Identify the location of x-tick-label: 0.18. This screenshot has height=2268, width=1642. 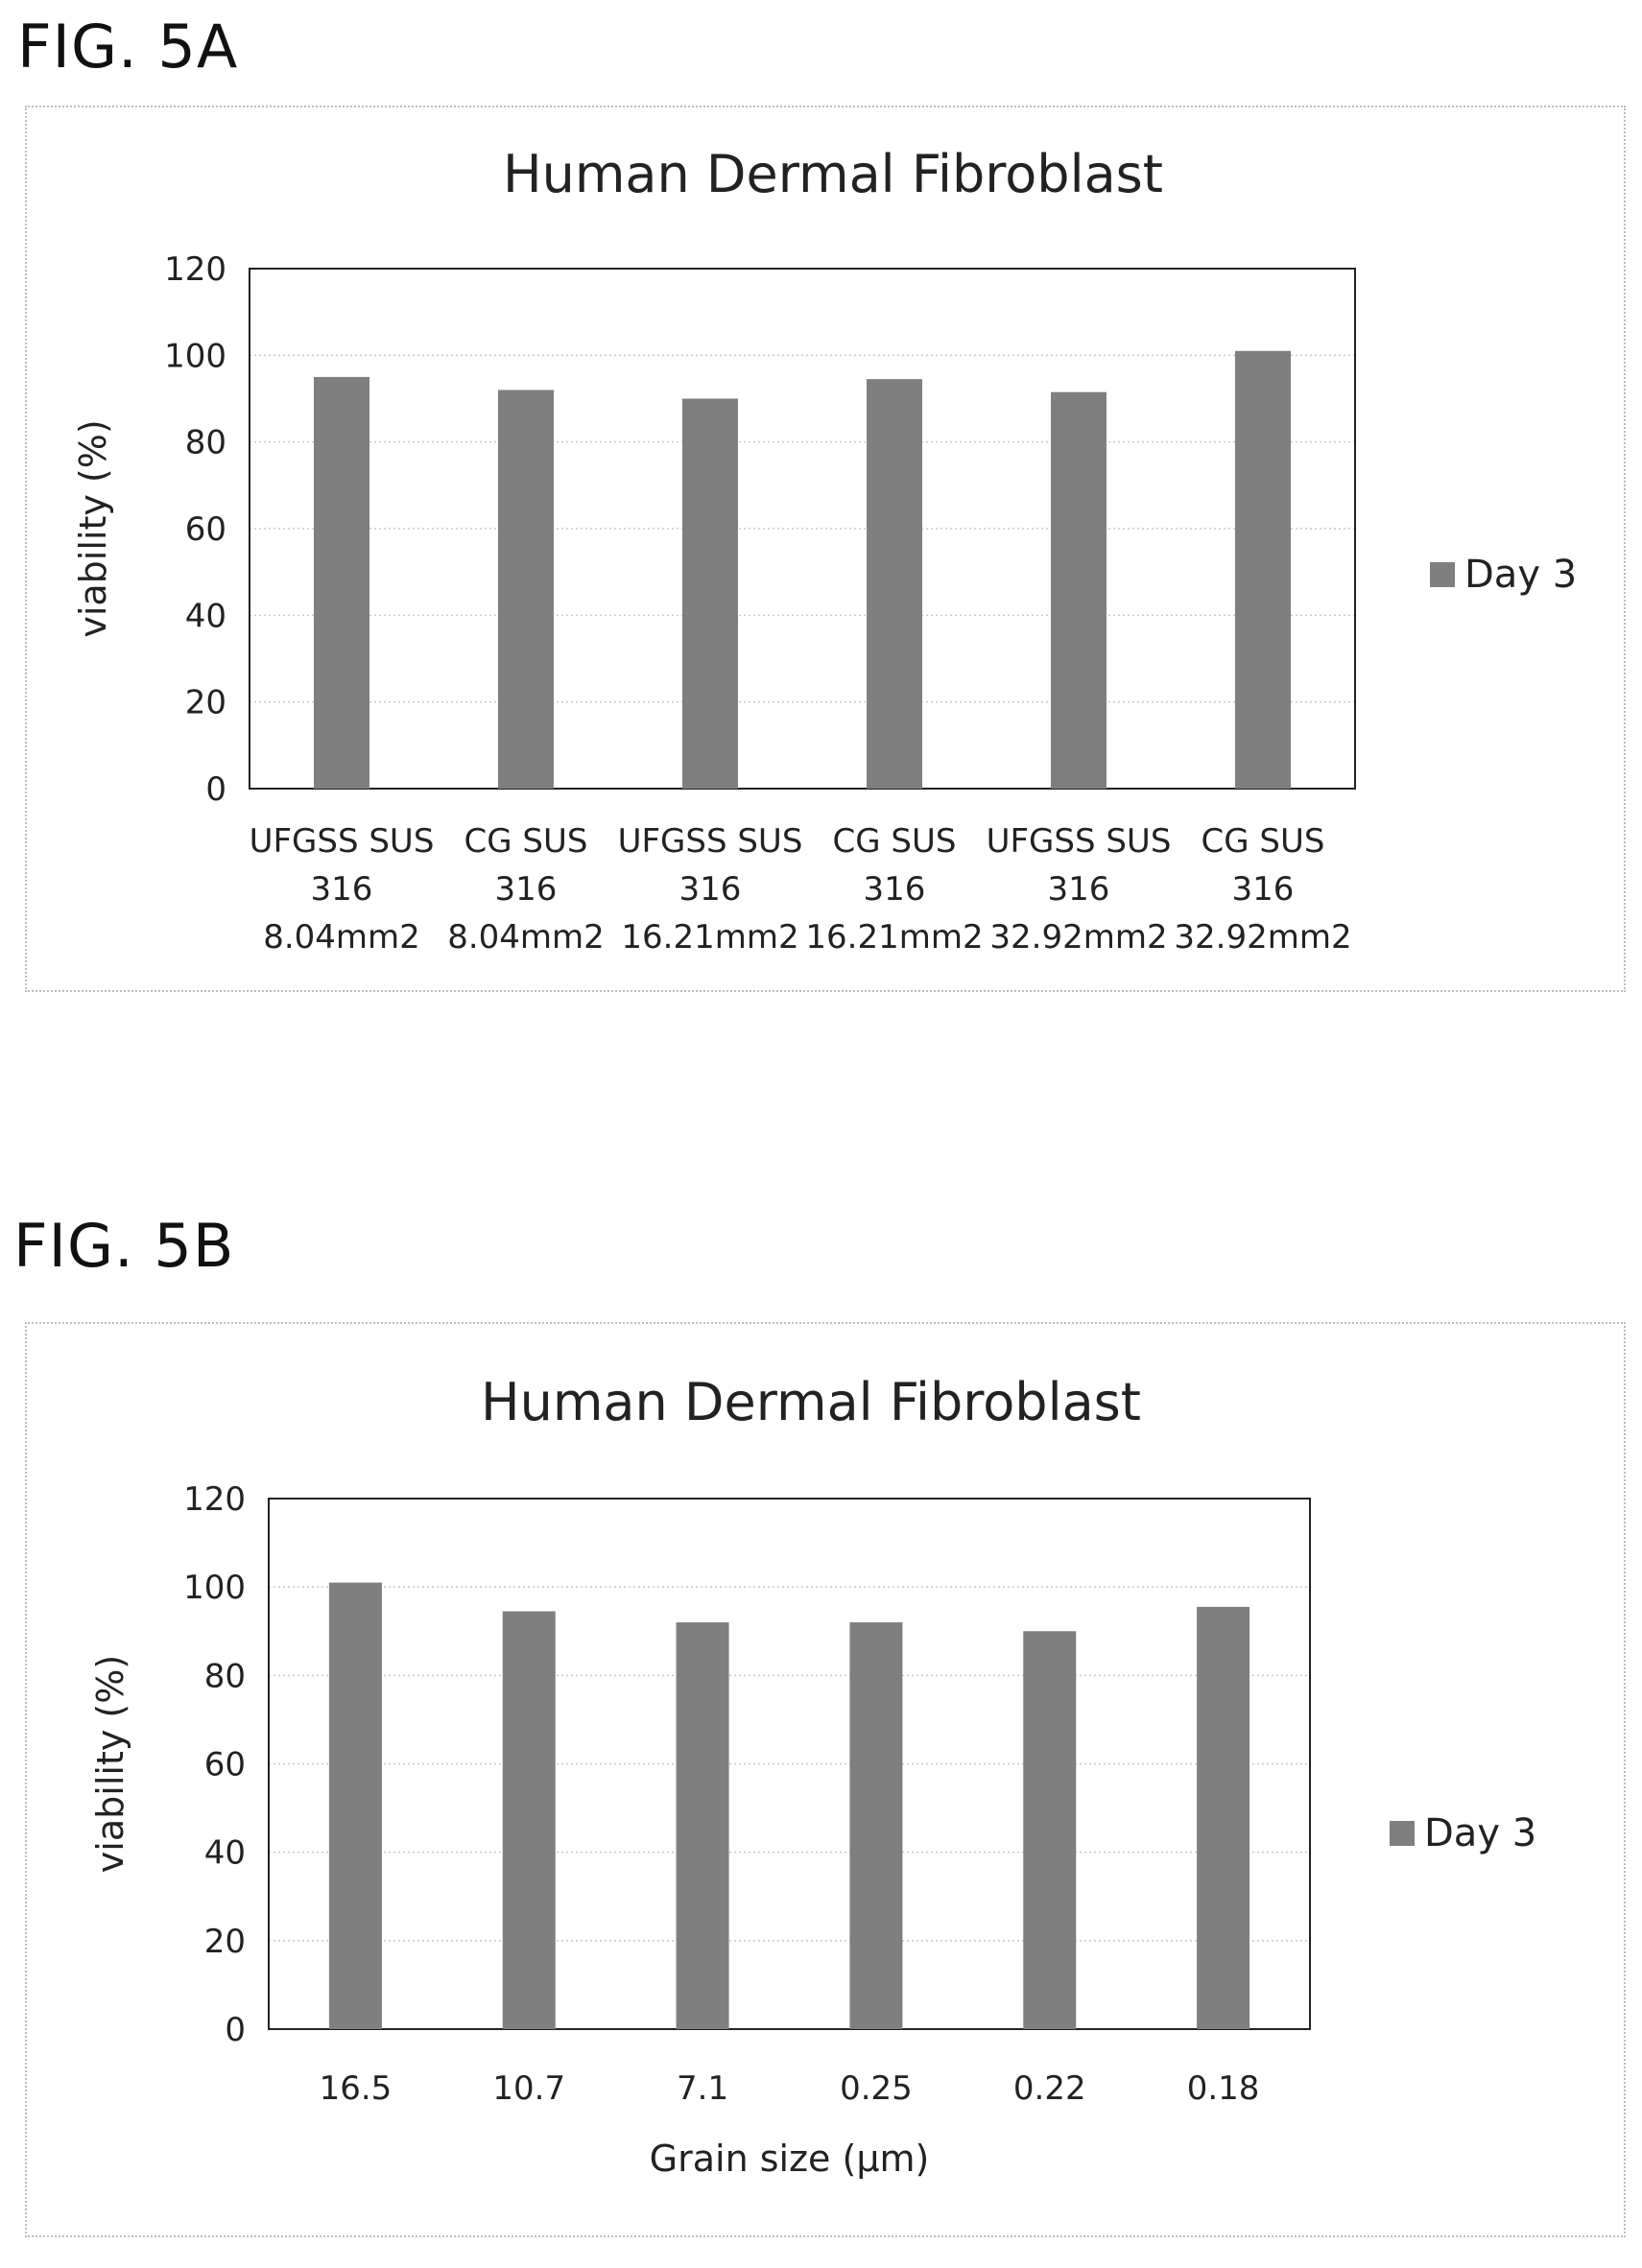
(1223, 2088).